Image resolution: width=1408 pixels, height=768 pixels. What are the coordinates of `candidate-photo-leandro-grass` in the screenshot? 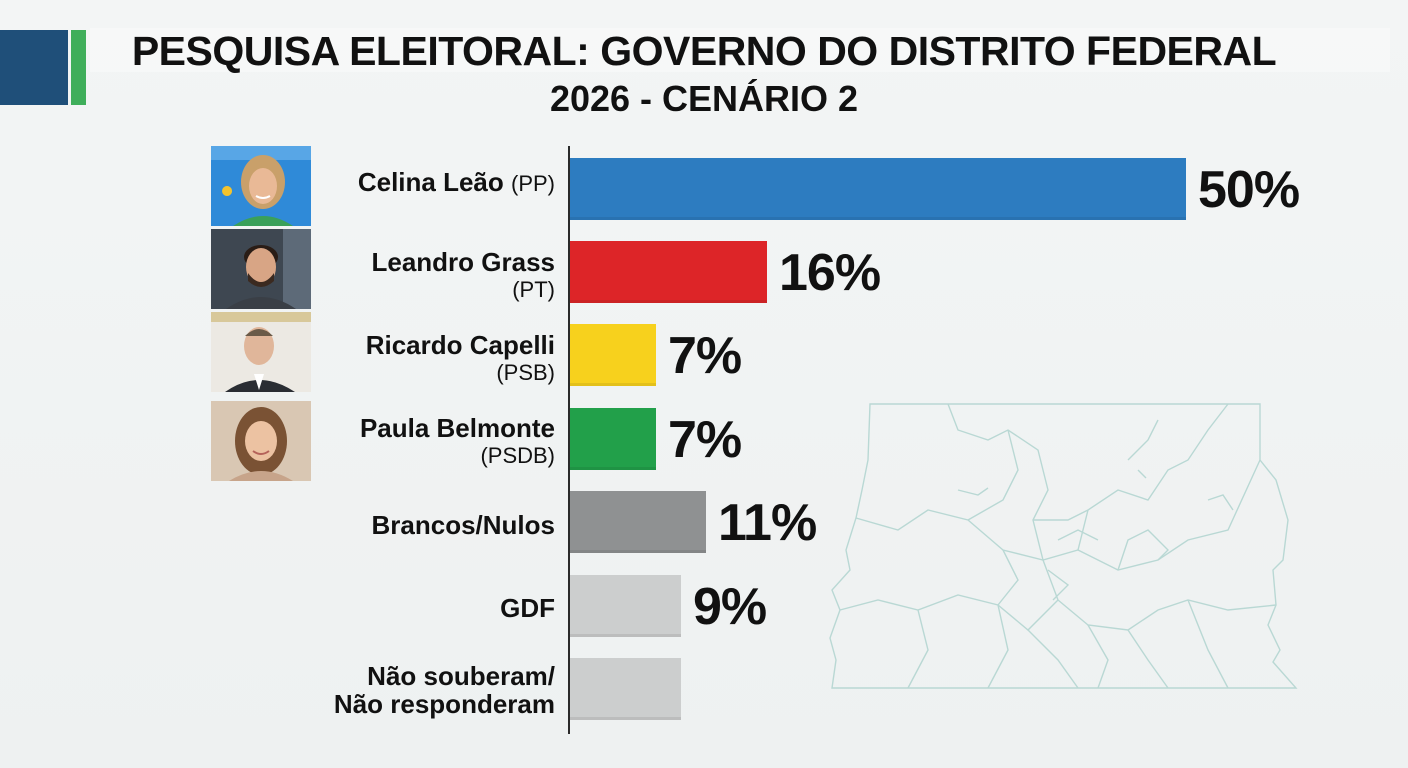 It's located at (261, 269).